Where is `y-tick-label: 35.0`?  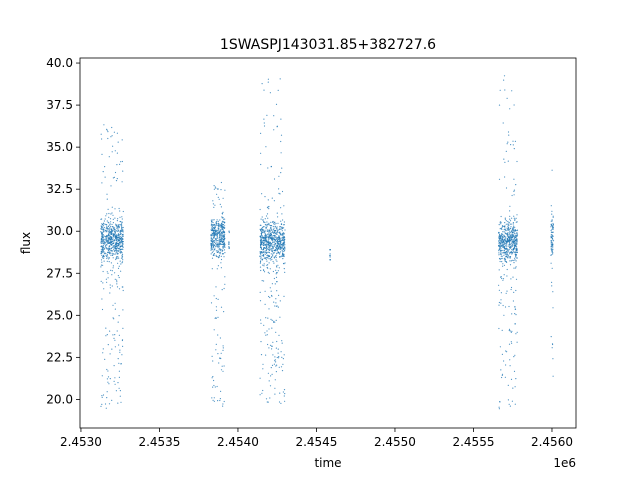 y-tick-label: 35.0 is located at coordinates (59, 147).